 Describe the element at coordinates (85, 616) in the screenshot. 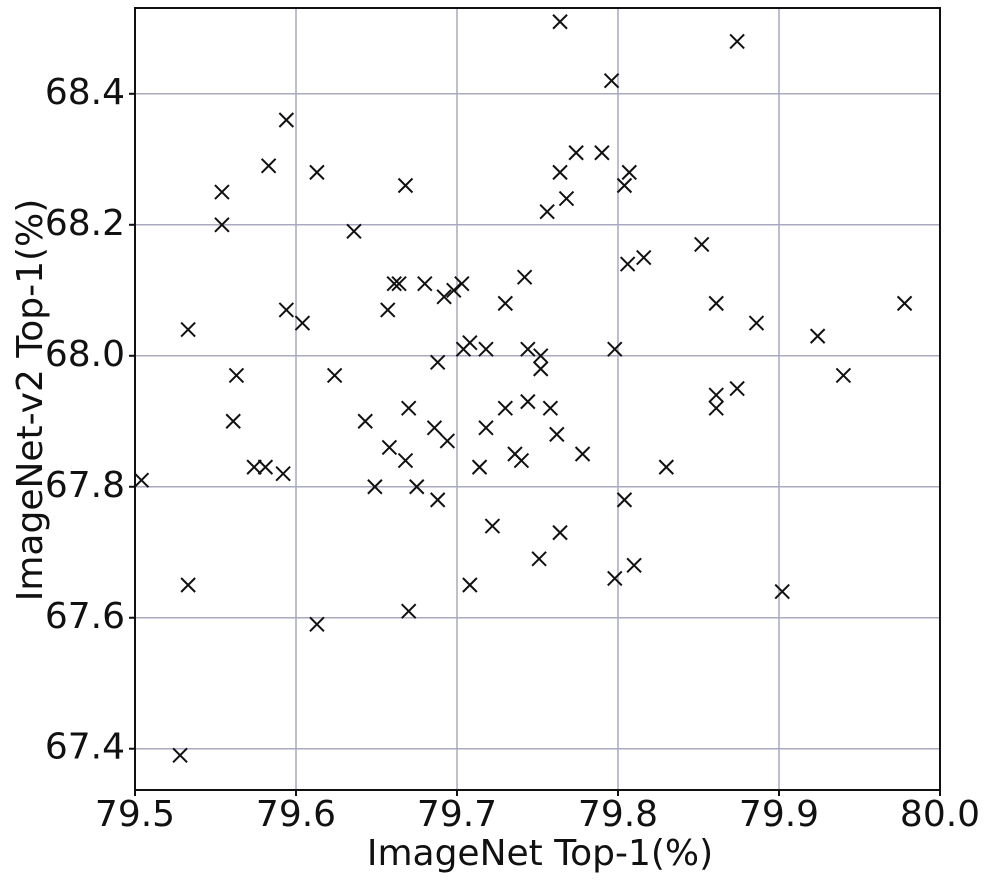

I see `y-tick-label: 67.6` at that location.